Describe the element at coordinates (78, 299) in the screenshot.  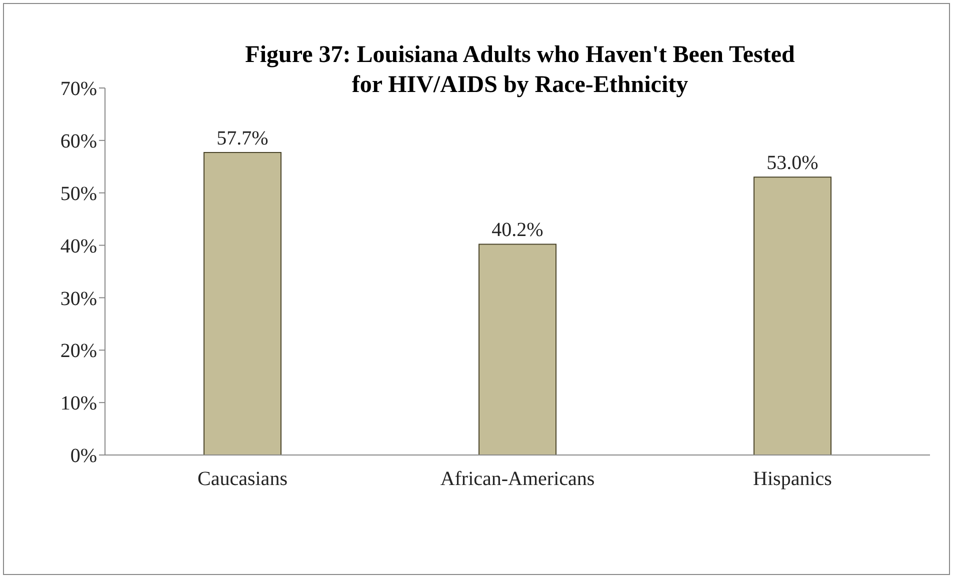
I see `y-tick-label: 30%` at that location.